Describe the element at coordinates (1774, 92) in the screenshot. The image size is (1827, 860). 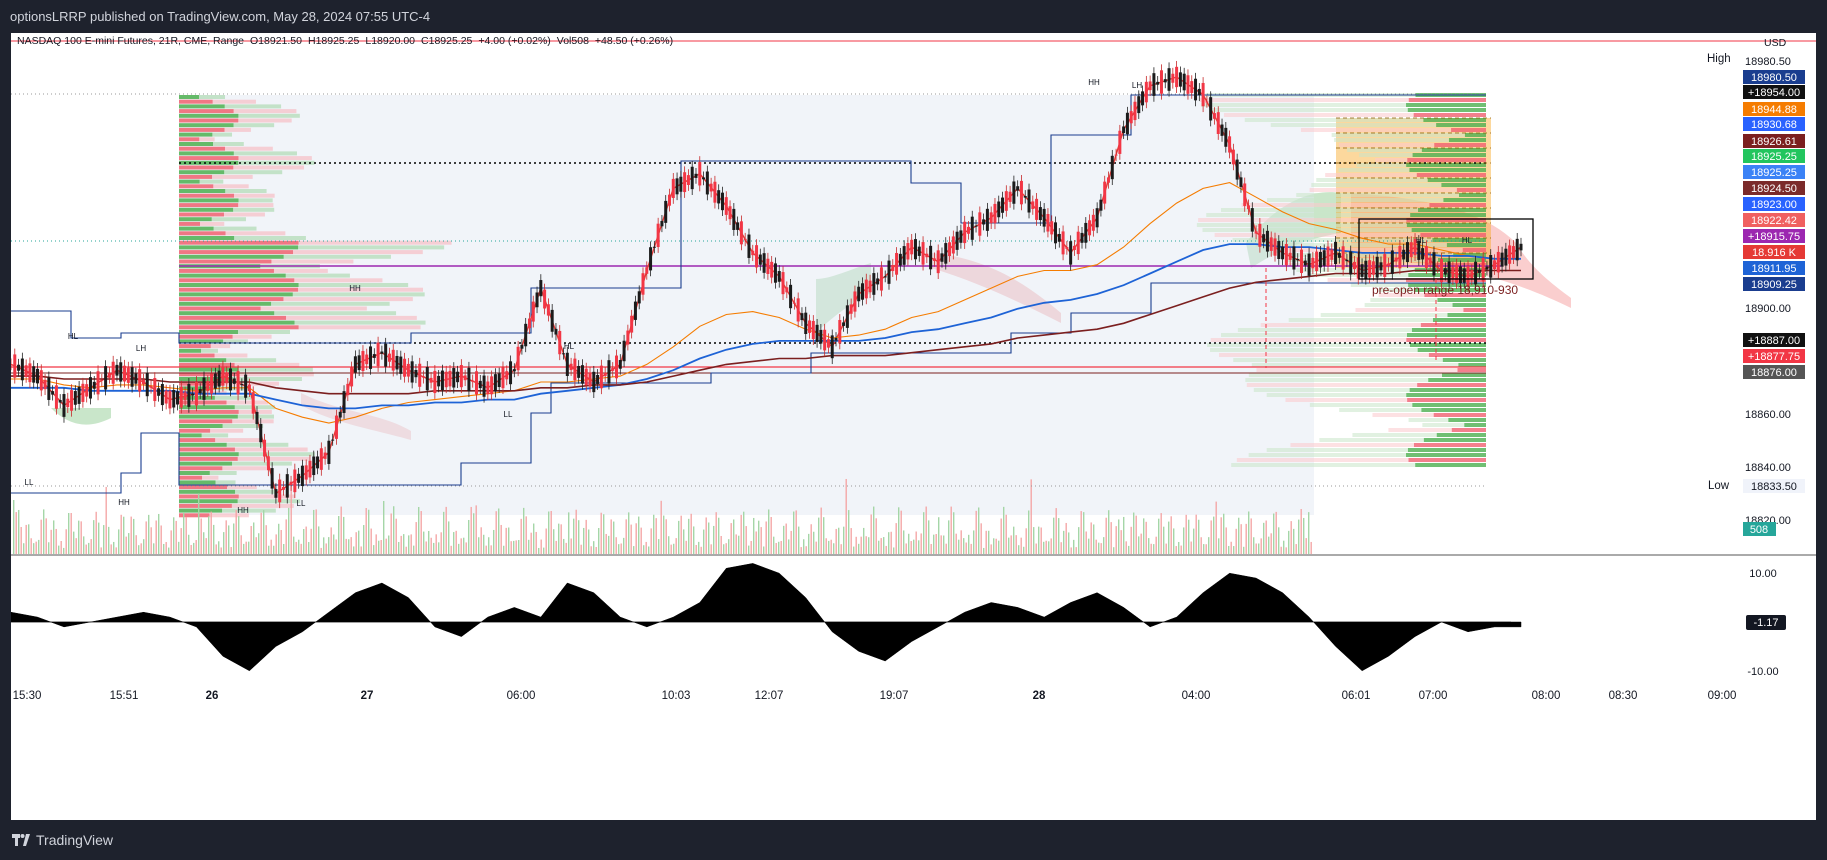
I see `price-label: +18954.00` at that location.